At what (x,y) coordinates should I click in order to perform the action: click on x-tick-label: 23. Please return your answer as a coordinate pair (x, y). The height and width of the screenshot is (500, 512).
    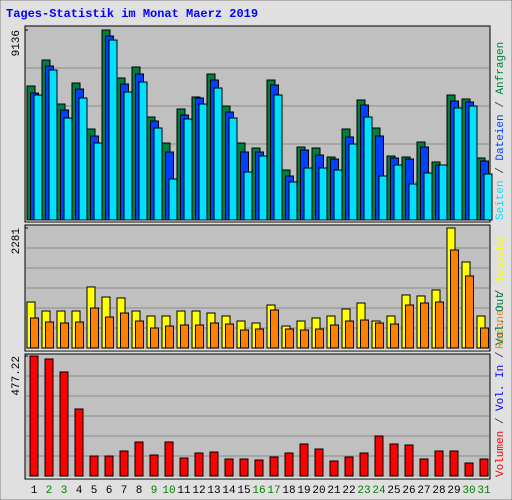
    Looking at the image, I should click on (363, 491).